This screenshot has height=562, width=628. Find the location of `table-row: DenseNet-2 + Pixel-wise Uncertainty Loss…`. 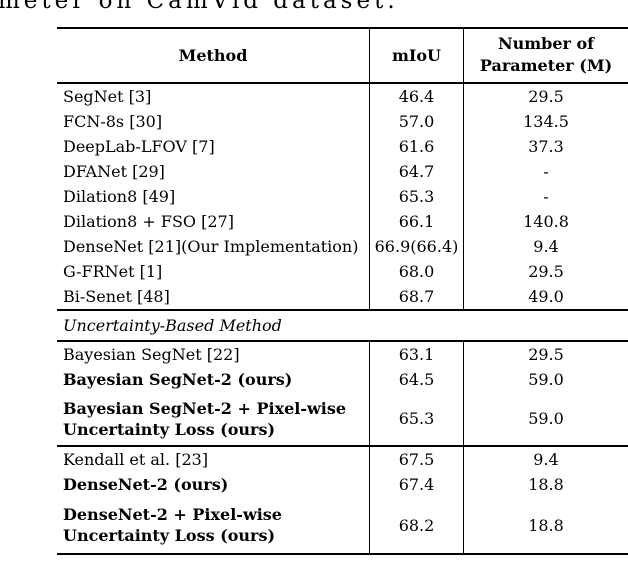

table-row: DenseNet-2 + Pixel-wise Uncertainty Loss… is located at coordinates (342, 525).